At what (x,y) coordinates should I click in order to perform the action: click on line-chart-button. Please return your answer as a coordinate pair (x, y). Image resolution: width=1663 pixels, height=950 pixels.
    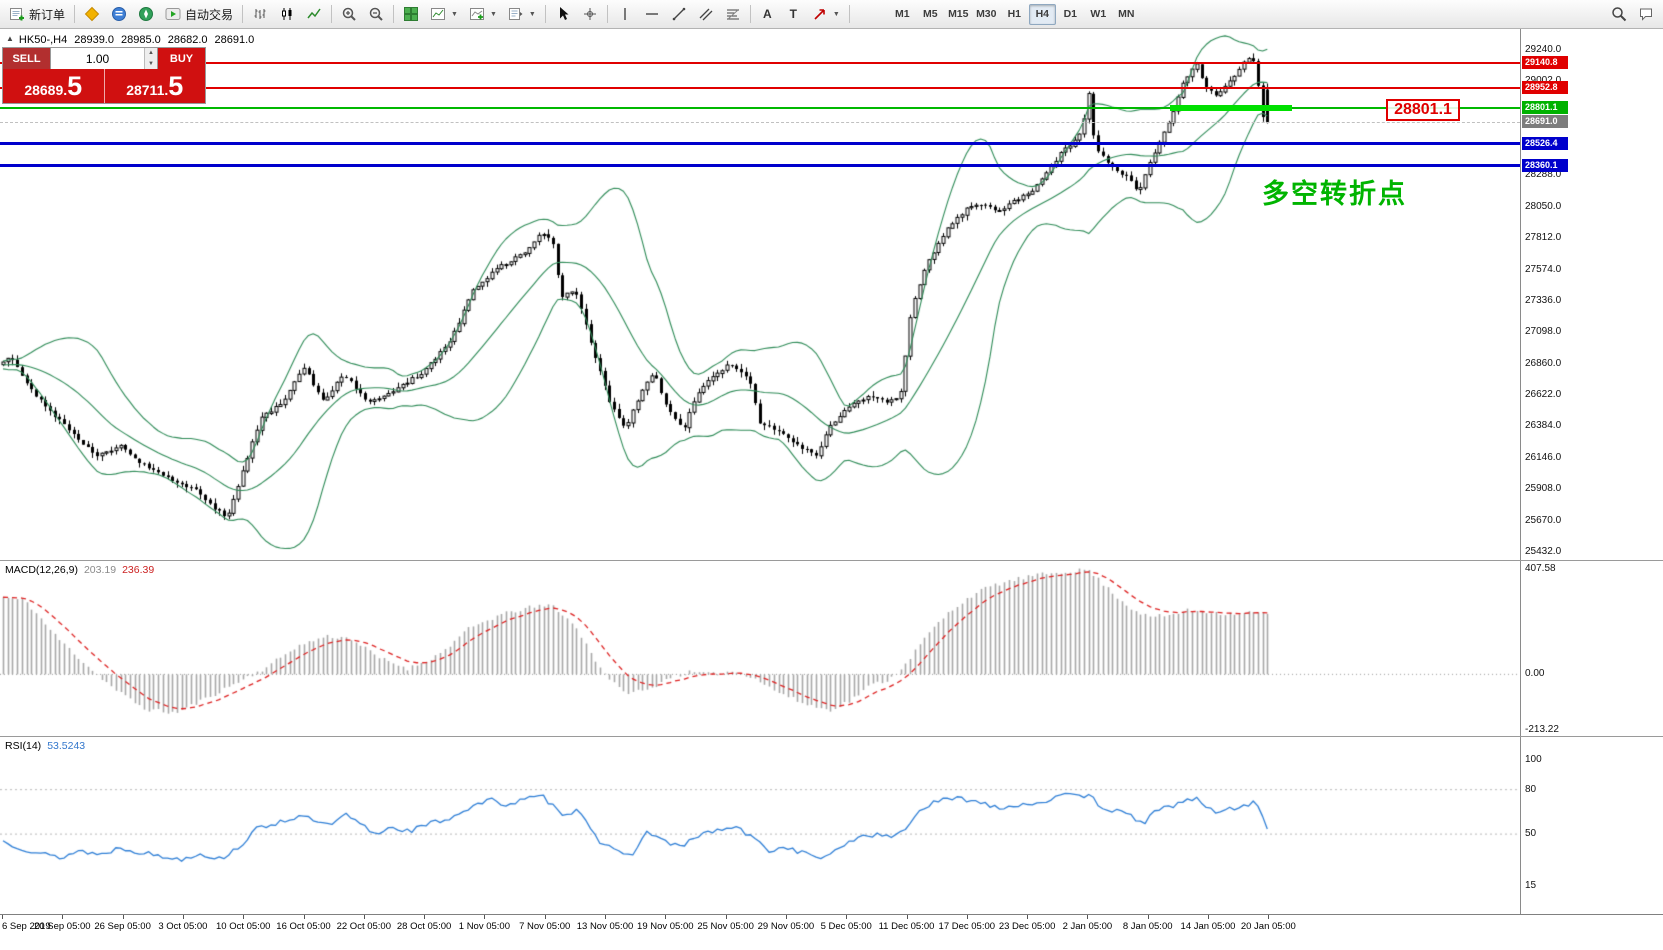
    Looking at the image, I should click on (314, 14).